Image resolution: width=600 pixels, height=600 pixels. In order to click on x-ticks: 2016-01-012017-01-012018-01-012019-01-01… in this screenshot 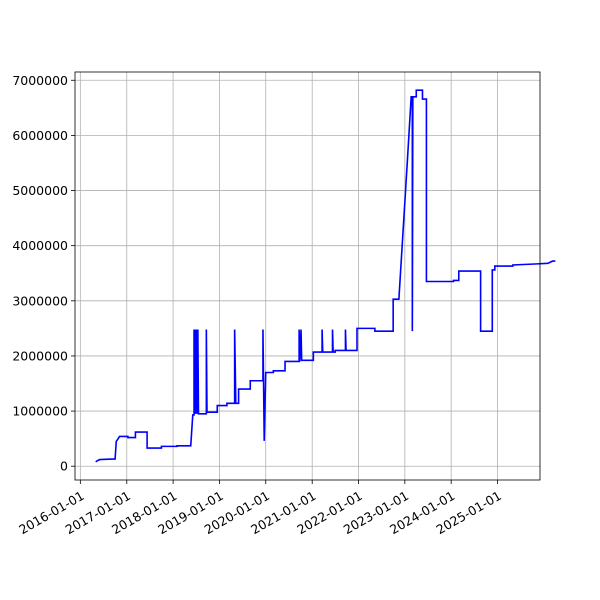, I will do `click(260, 508)`.